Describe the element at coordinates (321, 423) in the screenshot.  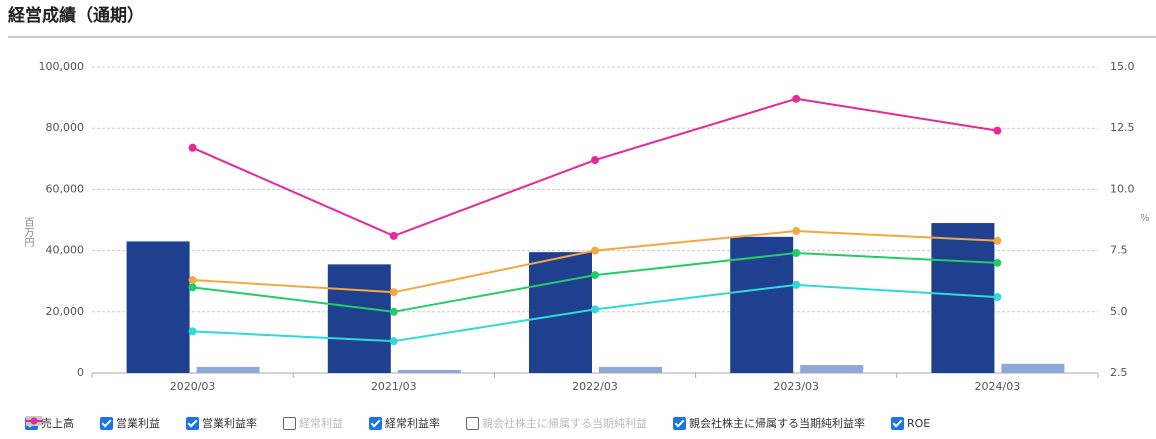
I see `legend-label: 経常利益` at that location.